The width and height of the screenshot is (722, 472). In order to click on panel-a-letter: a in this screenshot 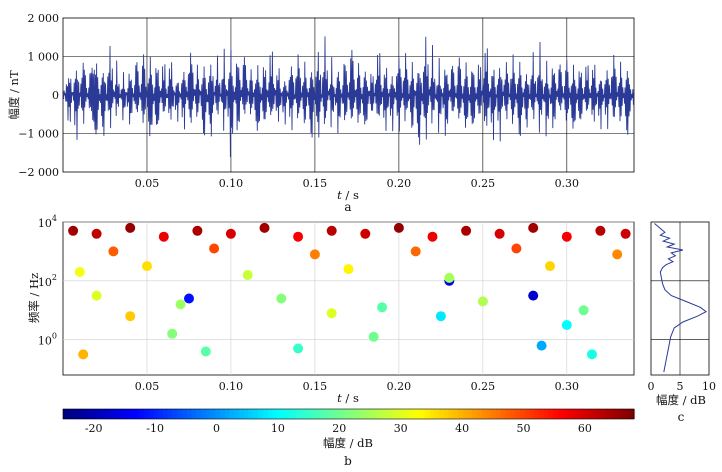, I will do `click(347, 207)`.